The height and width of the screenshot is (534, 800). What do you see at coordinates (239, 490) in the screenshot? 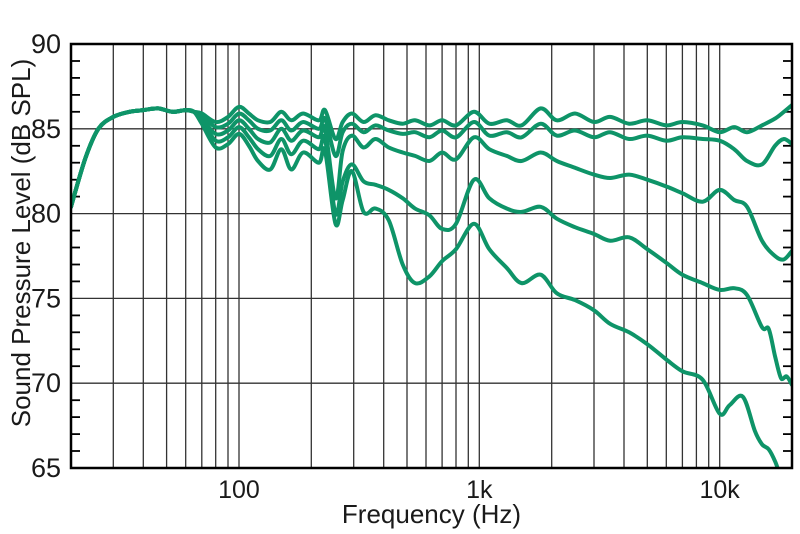
I see `x-tick-label: 100` at bounding box center [239, 490].